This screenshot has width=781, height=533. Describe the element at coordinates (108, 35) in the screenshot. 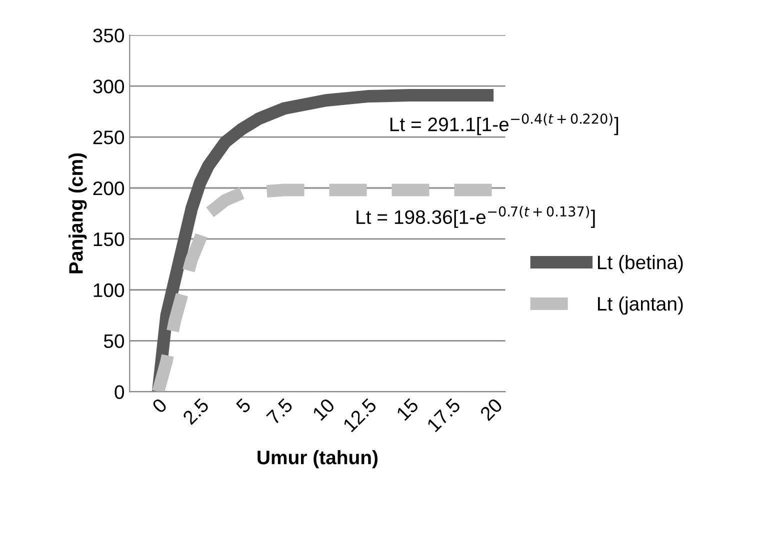

I see `y-tick-label: 350` at that location.